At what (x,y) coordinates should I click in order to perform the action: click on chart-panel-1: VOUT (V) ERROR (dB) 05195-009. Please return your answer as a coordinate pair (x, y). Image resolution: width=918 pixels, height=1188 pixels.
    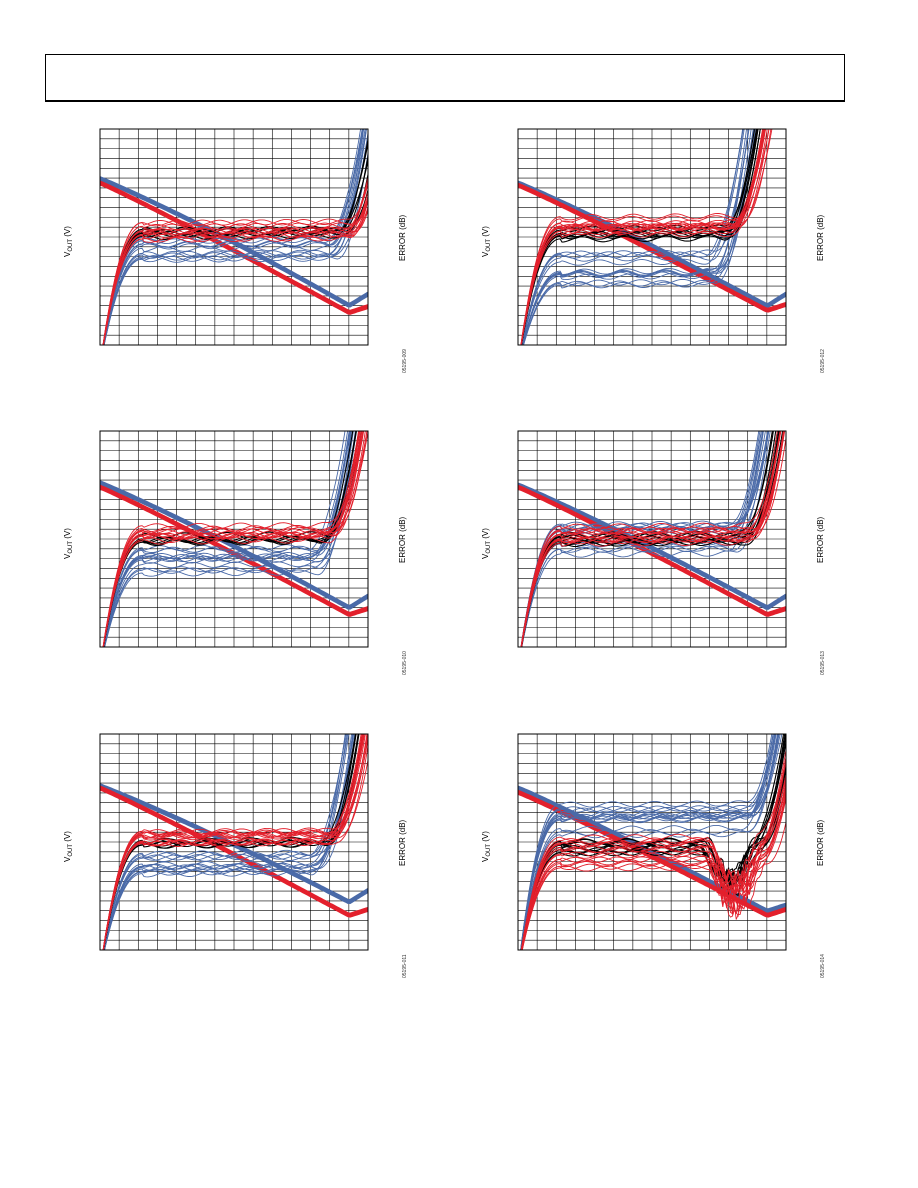
    Looking at the image, I should click on (231, 275).